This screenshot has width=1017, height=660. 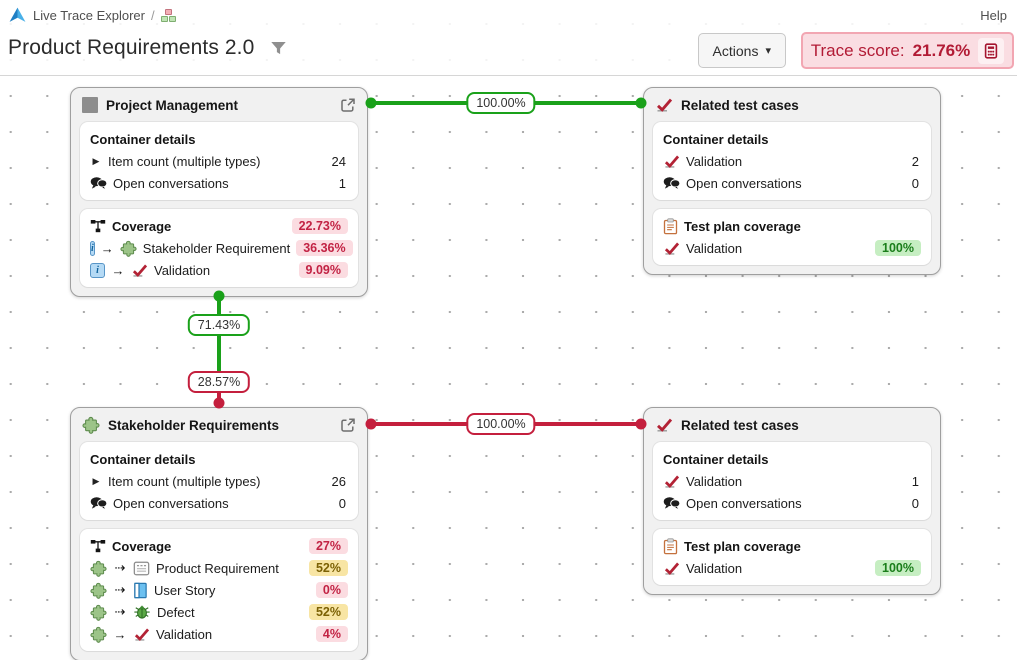 I want to click on row-value: 2, so click(x=915, y=161).